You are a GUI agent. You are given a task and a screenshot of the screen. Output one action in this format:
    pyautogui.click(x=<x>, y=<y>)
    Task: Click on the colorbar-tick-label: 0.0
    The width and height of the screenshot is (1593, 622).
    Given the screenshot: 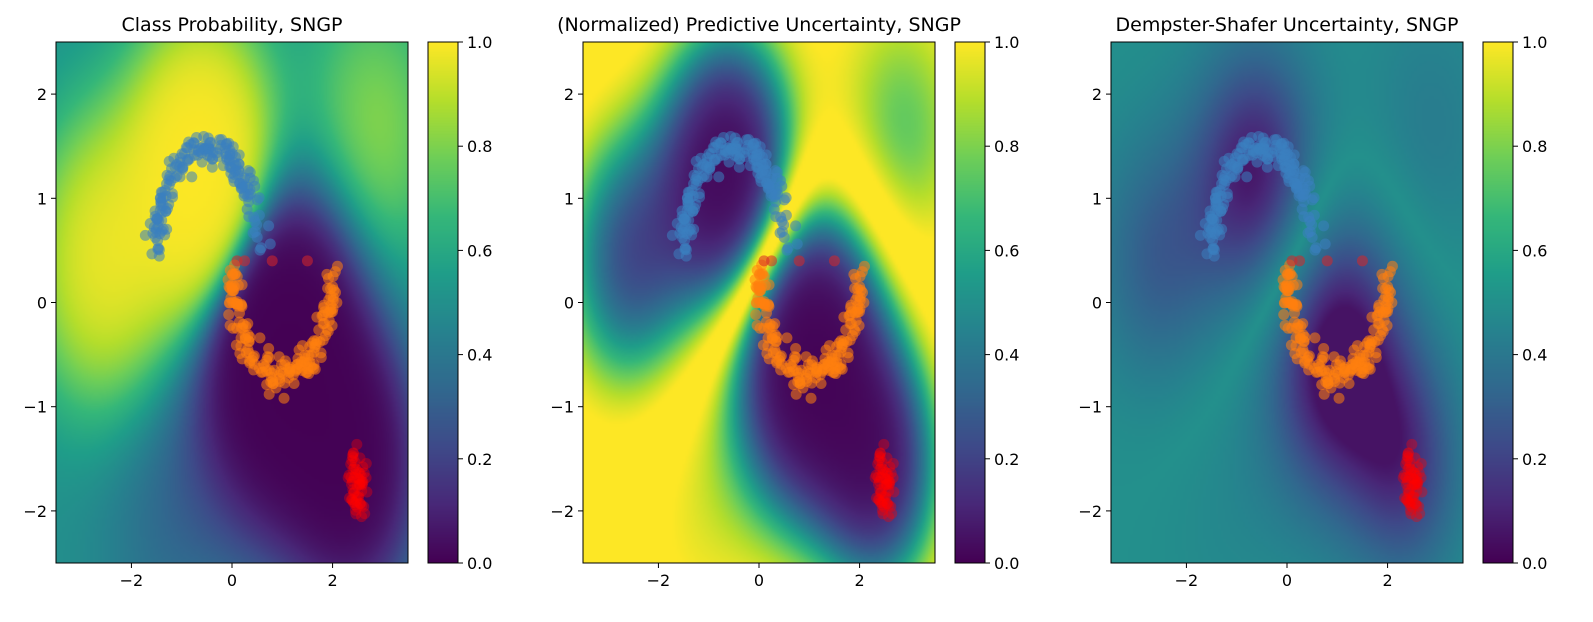 What is the action you would take?
    pyautogui.click(x=1534, y=563)
    